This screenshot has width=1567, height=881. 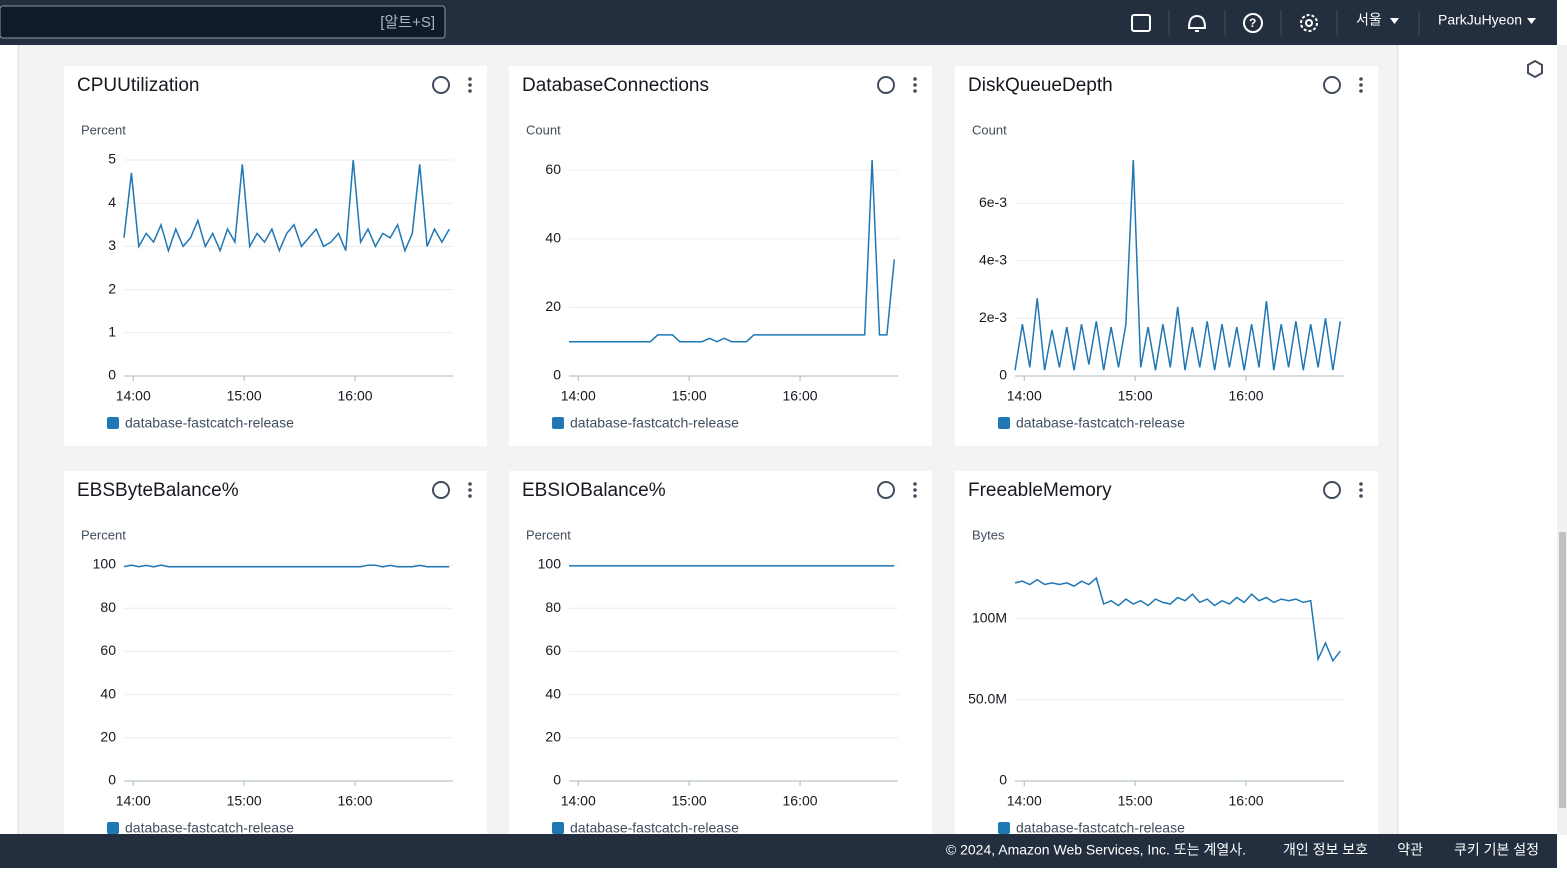 What do you see at coordinates (112, 288) in the screenshot?
I see `y-tick-label: 2` at bounding box center [112, 288].